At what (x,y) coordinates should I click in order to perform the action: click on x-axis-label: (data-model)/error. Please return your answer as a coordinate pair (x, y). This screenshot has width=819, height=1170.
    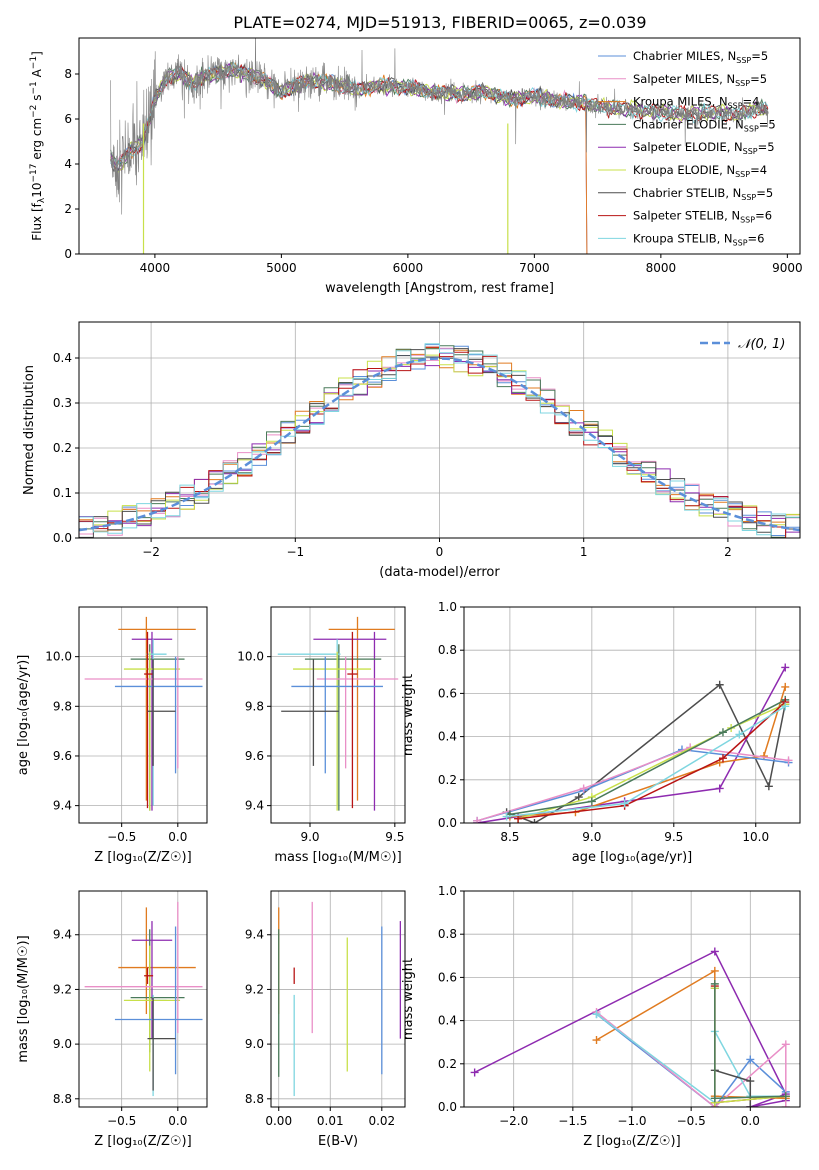
    Looking at the image, I should click on (439, 572).